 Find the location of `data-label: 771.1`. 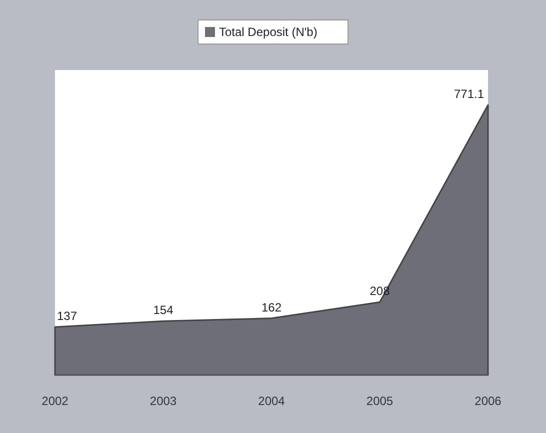

data-label: 771.1 is located at coordinates (469, 94).